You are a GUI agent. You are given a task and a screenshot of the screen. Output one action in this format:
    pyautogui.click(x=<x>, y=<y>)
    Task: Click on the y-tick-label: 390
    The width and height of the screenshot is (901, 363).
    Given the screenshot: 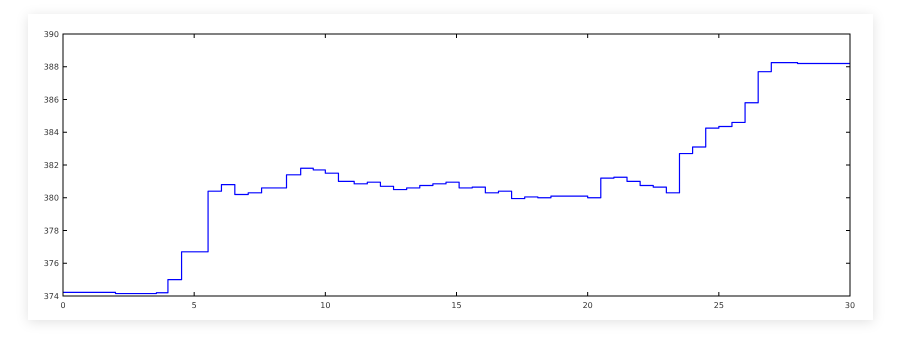 What is the action you would take?
    pyautogui.click(x=51, y=34)
    